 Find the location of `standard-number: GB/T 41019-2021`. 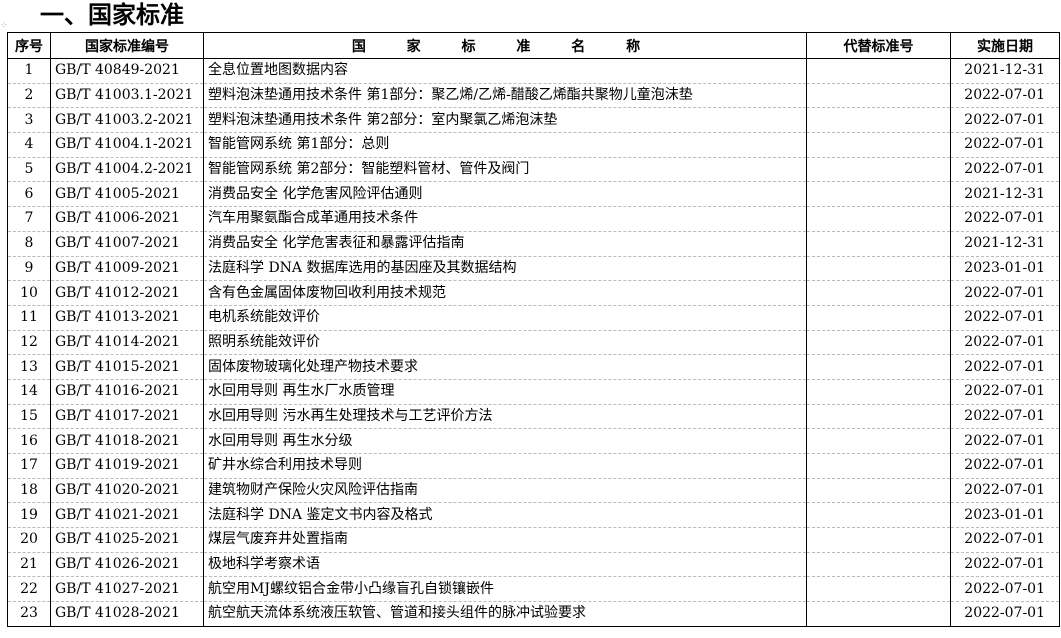

standard-number: GB/T 41019-2021 is located at coordinates (127, 466).